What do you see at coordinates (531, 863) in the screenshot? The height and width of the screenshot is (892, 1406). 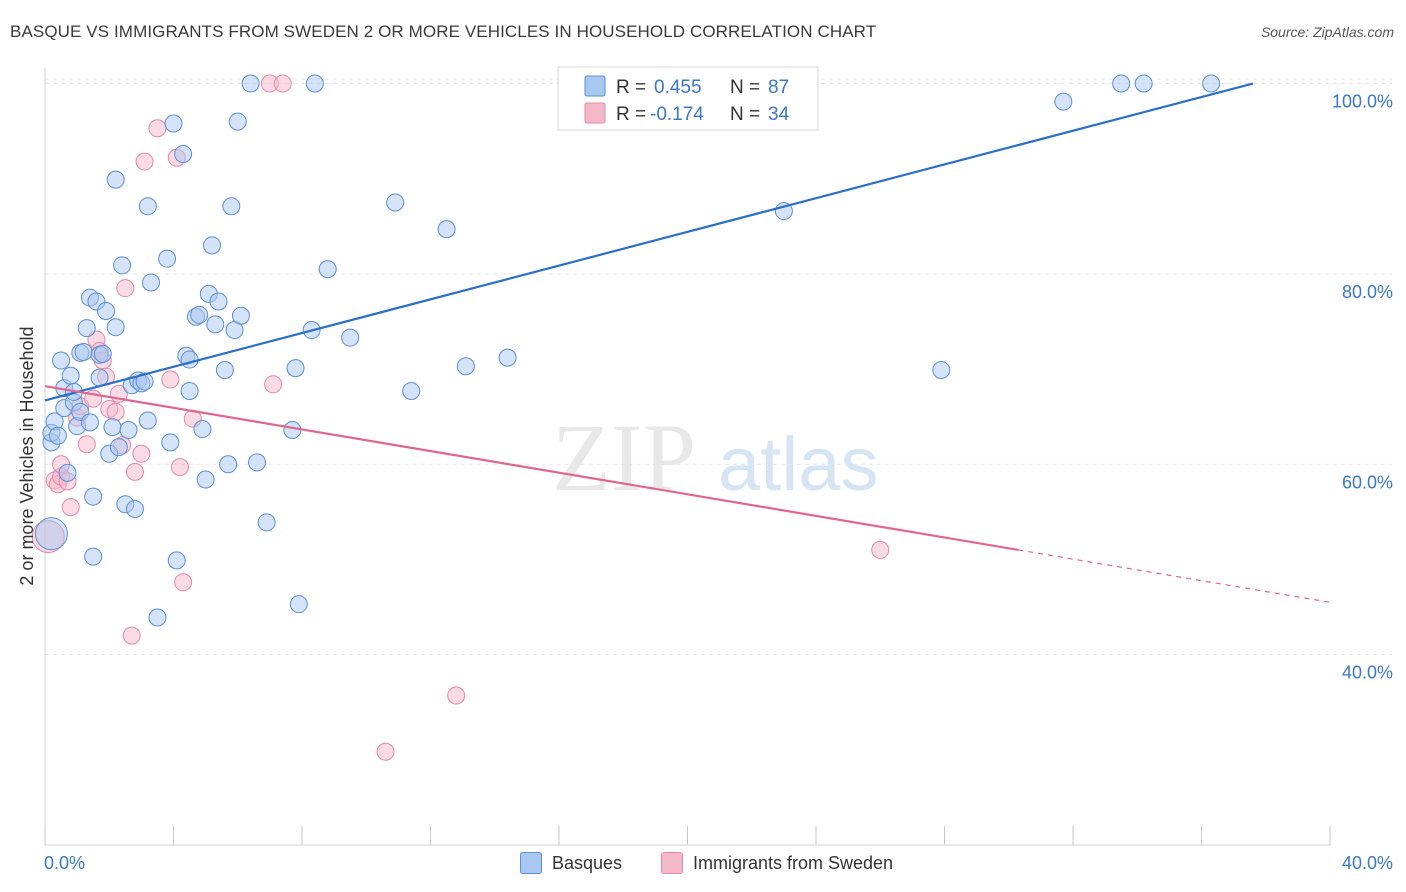 I see `legend-swatch-basques-bottom` at bounding box center [531, 863].